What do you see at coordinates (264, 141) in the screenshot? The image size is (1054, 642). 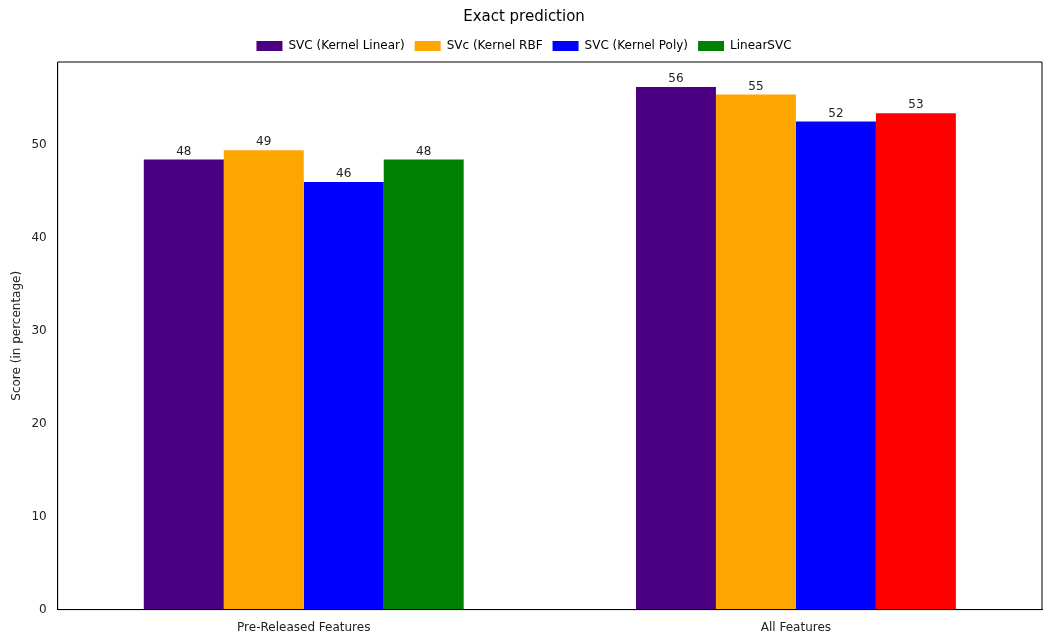 I see `data-label: 49` at bounding box center [264, 141].